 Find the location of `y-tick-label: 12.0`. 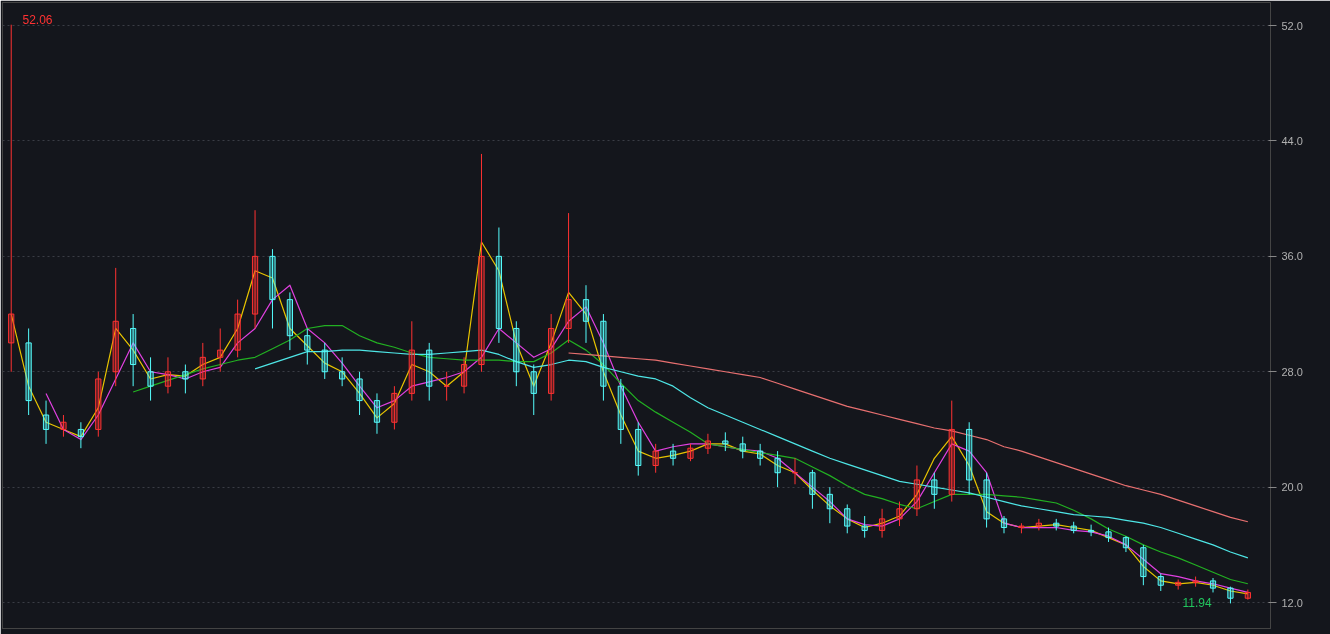

y-tick-label: 12.0 is located at coordinates (1292, 602).